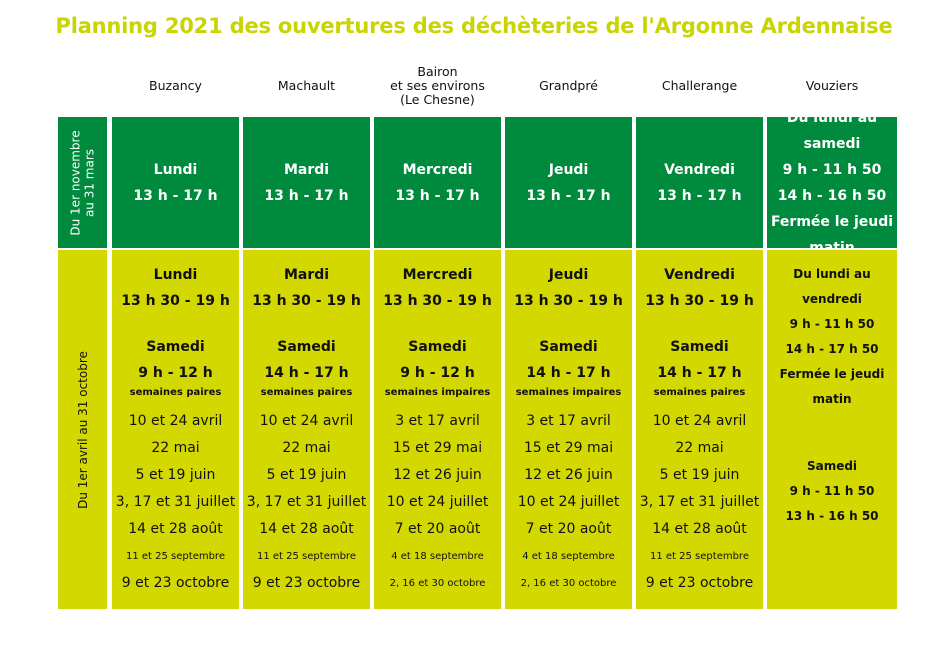 Image resolution: width=948 pixels, height=660 pixels. I want to click on column-header-buzancy: Buzancy, so click(175, 86).